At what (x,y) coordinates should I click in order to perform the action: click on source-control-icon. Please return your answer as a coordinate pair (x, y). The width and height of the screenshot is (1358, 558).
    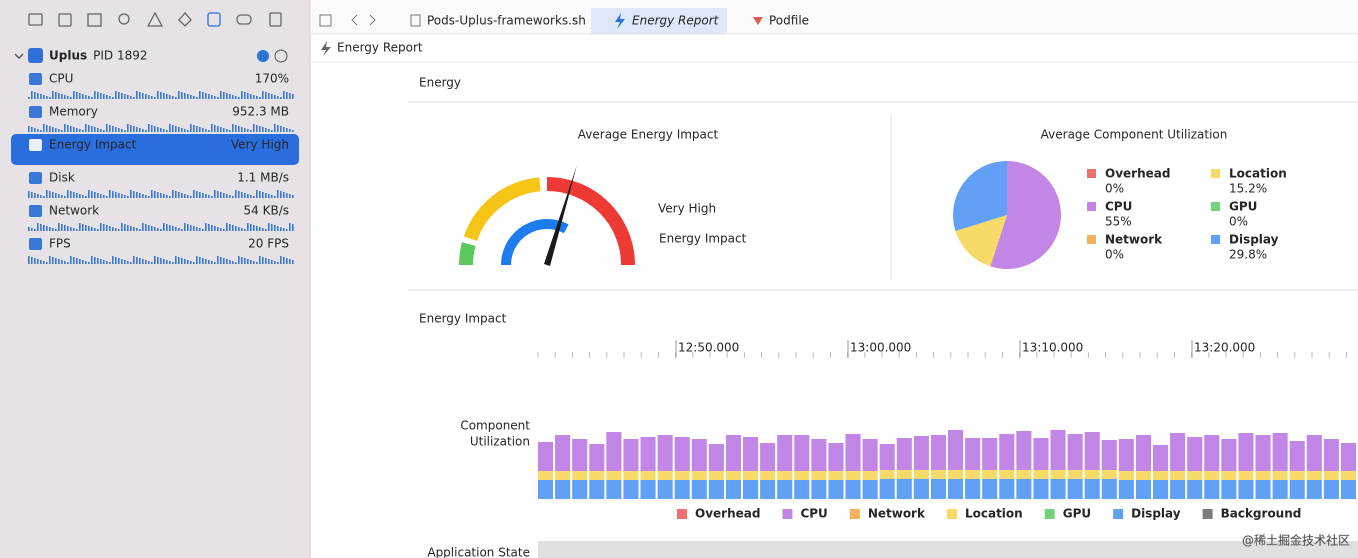
    Looking at the image, I should click on (65, 20).